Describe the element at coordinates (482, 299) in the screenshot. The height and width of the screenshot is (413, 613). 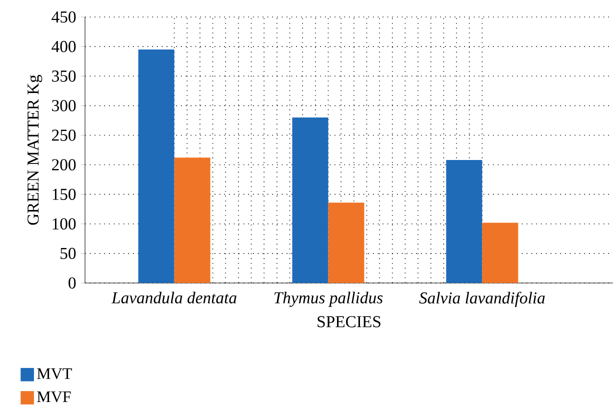
I see `x-tick-label: Salvia lavandifolia` at that location.